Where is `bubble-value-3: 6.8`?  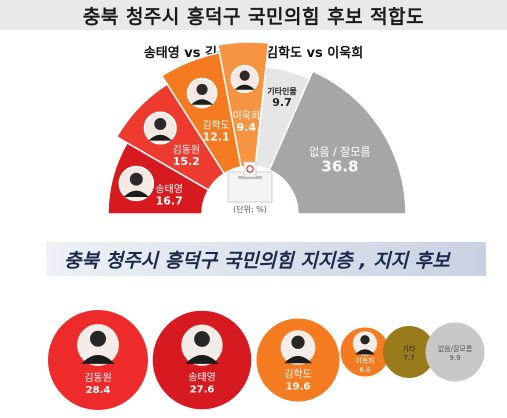
bubble-value-3: 6.8 is located at coordinates (364, 370).